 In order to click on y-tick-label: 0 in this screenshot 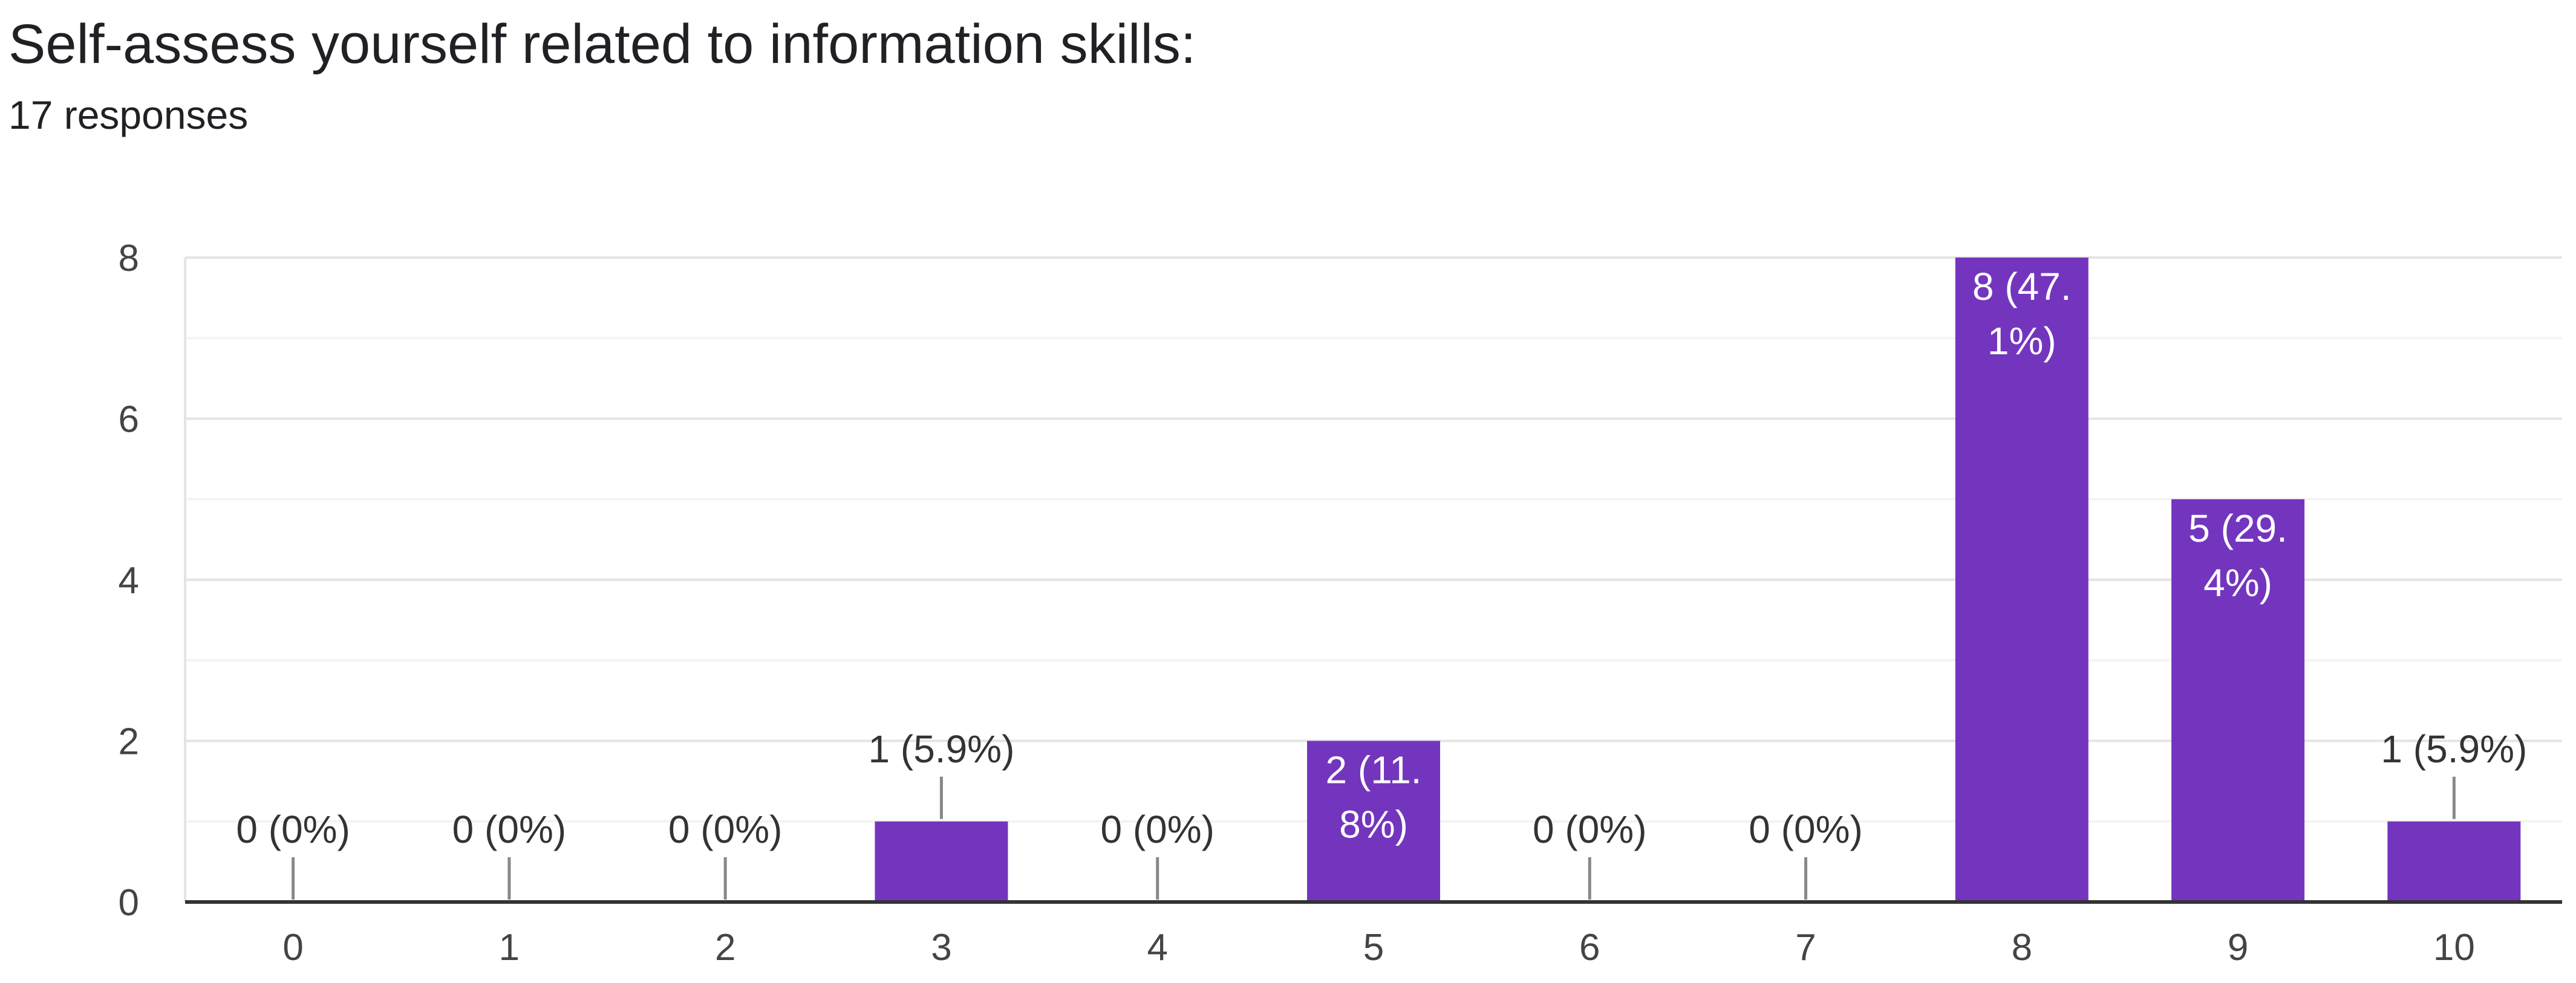, I will do `click(129, 903)`.